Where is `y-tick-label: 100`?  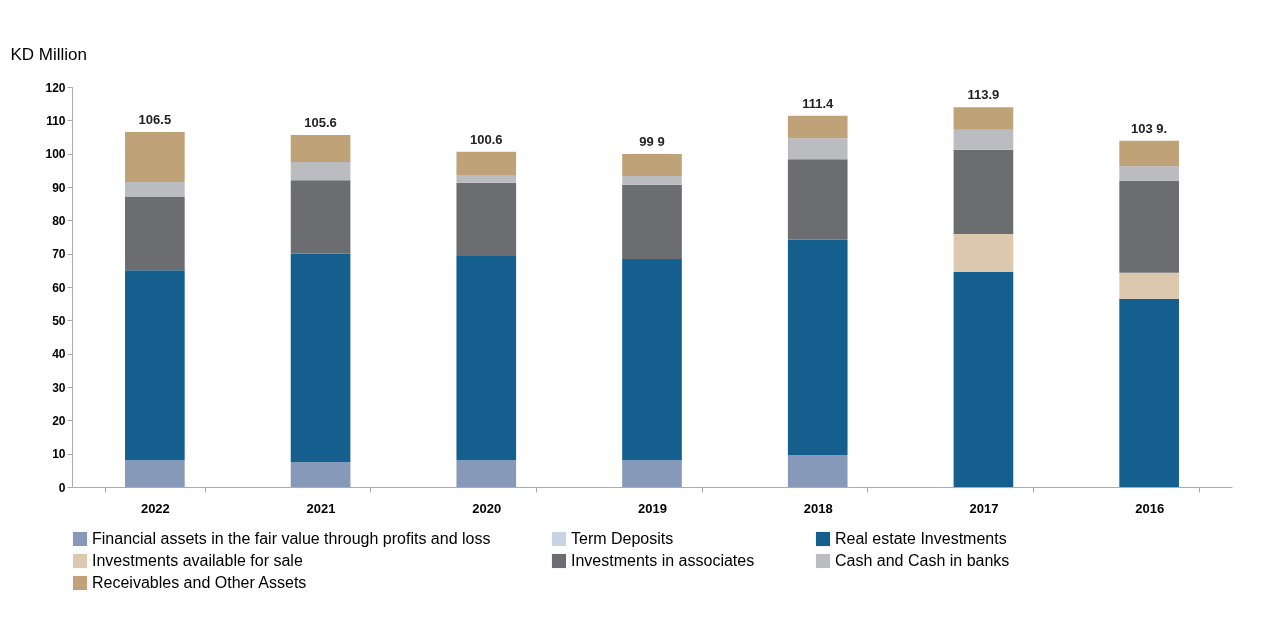
y-tick-label: 100 is located at coordinates (55, 154).